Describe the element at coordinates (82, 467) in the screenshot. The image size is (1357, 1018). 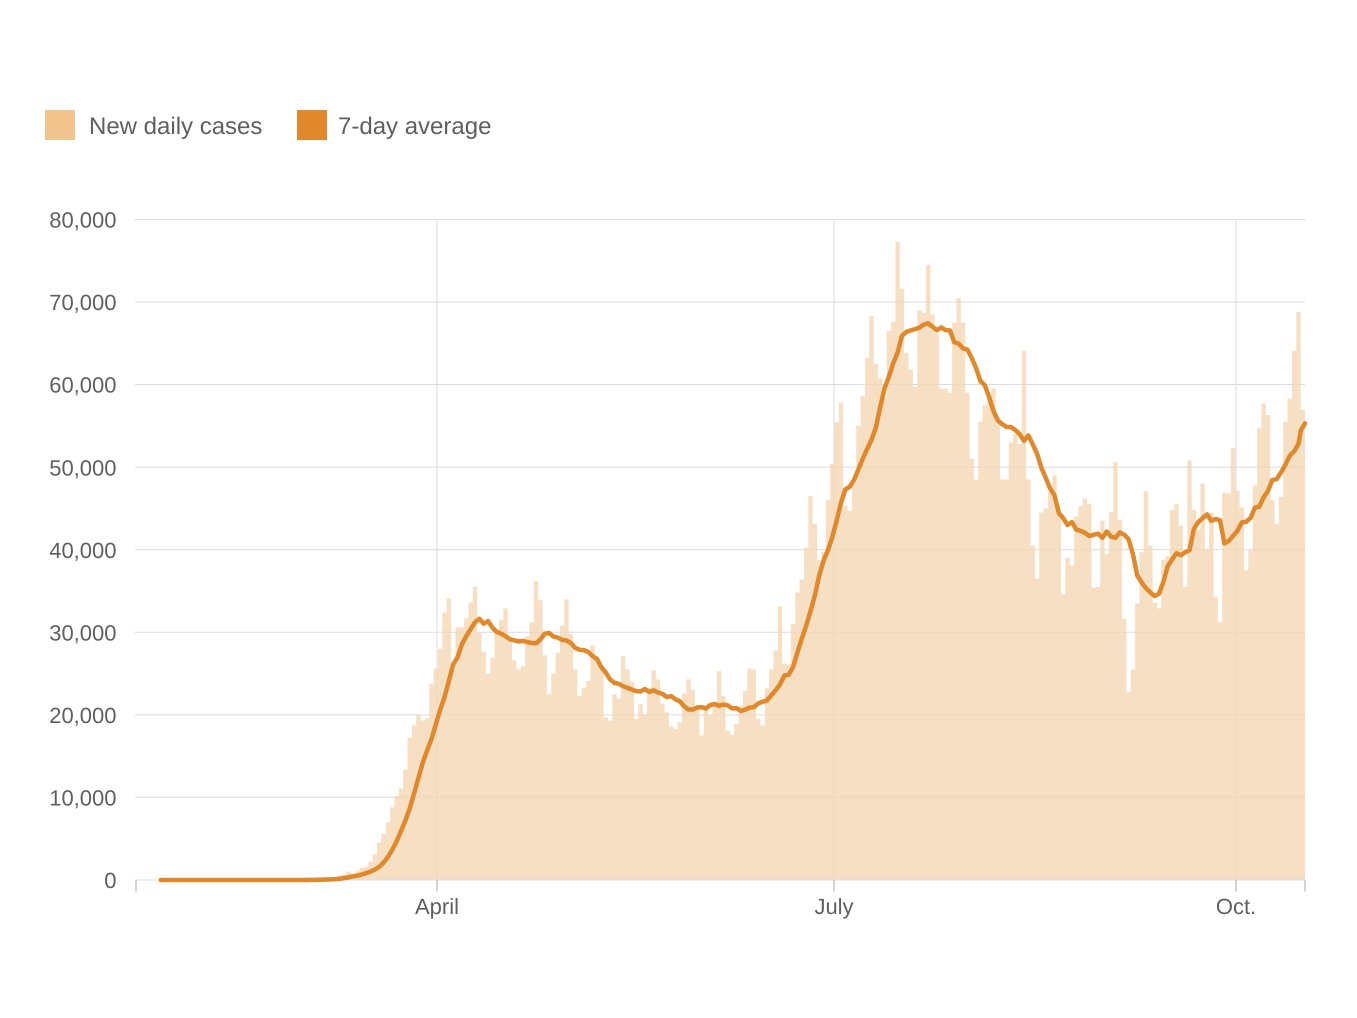
I see `svg-text: 50,000` at that location.